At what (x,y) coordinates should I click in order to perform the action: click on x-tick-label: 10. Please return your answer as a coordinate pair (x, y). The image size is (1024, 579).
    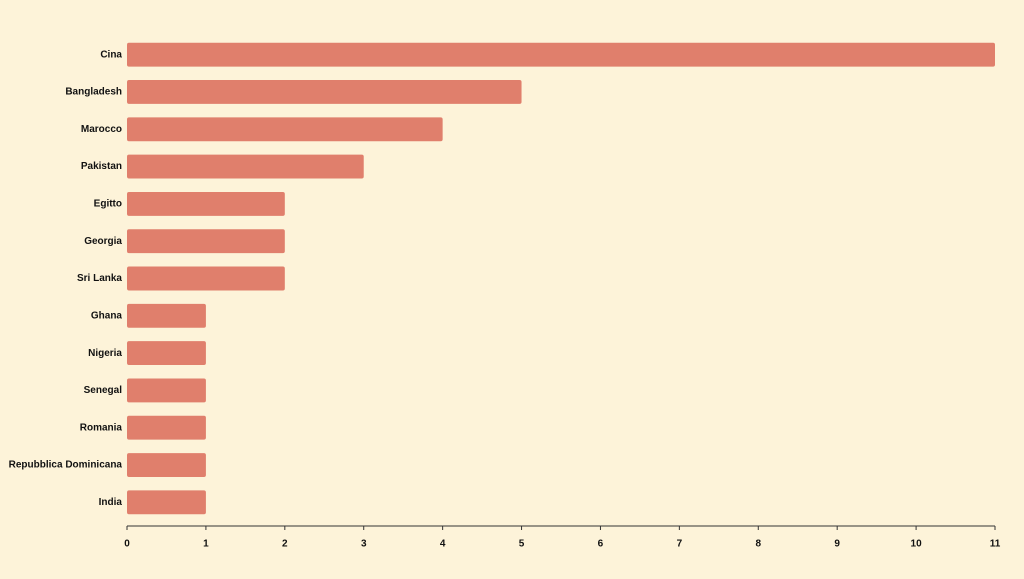
    Looking at the image, I should click on (917, 544).